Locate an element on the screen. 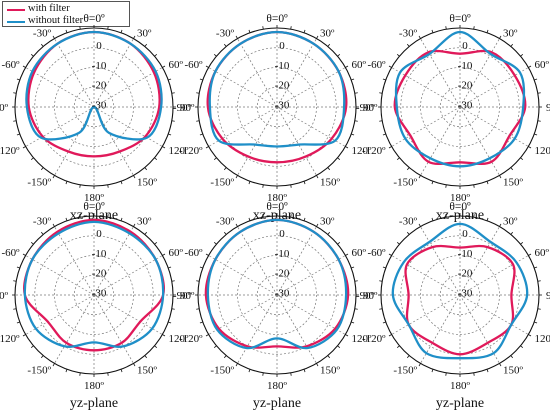  angle-label: 30º is located at coordinates (327, 34).